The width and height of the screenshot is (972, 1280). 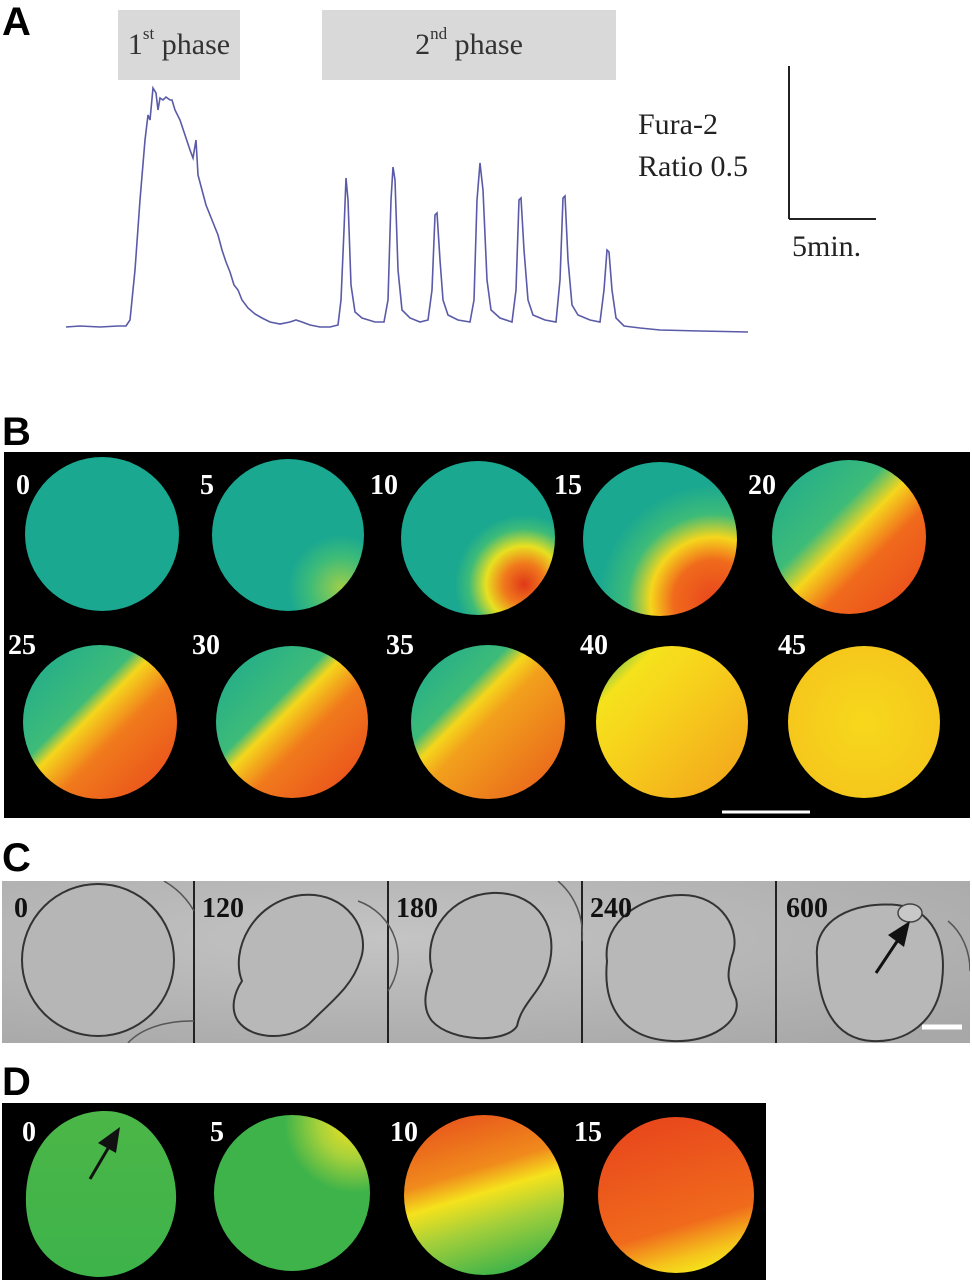 I want to click on panel-c-letter: C, so click(x=16, y=858).